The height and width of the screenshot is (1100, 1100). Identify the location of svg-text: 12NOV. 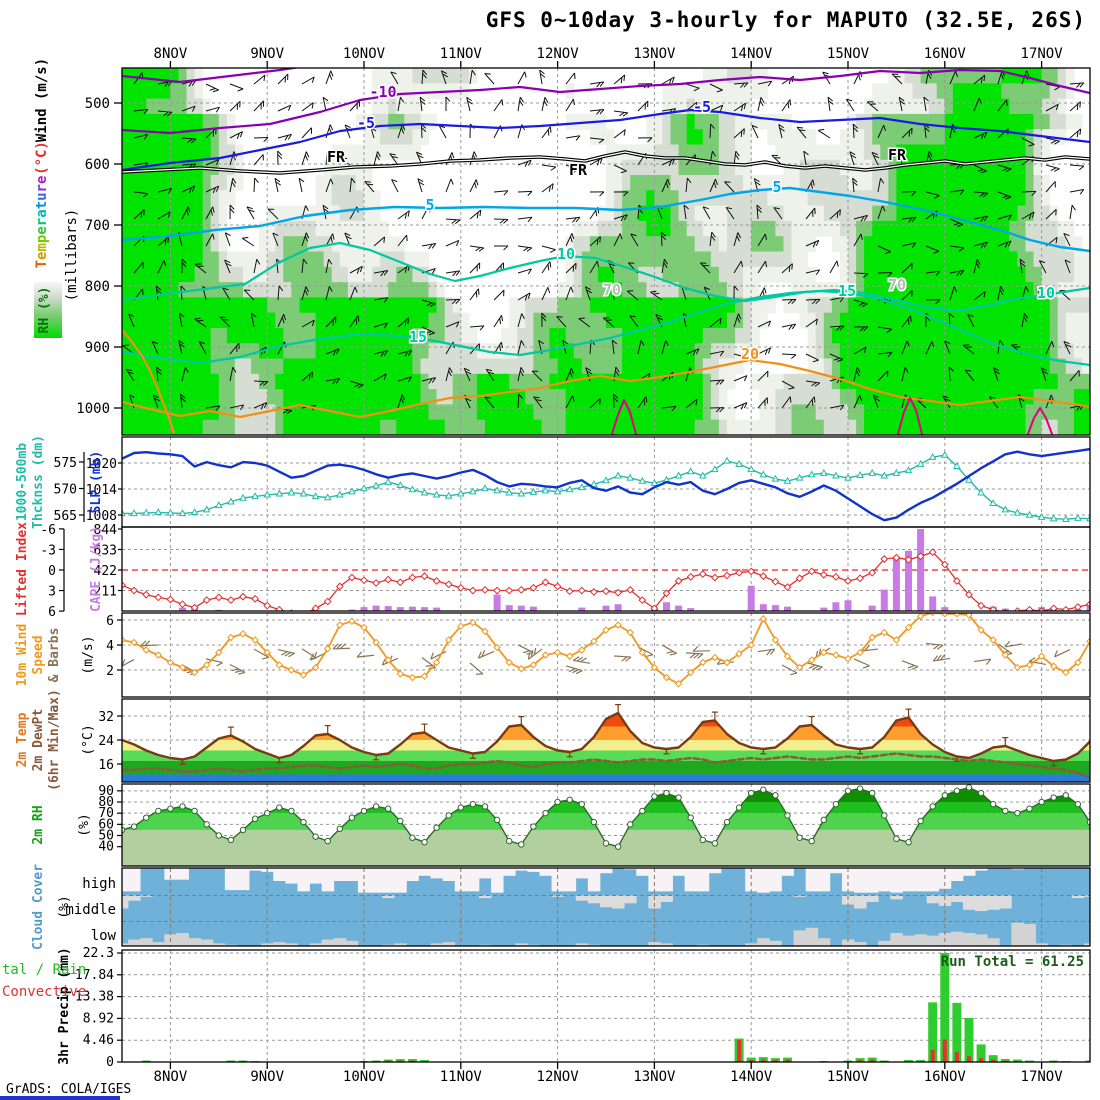
(558, 54).